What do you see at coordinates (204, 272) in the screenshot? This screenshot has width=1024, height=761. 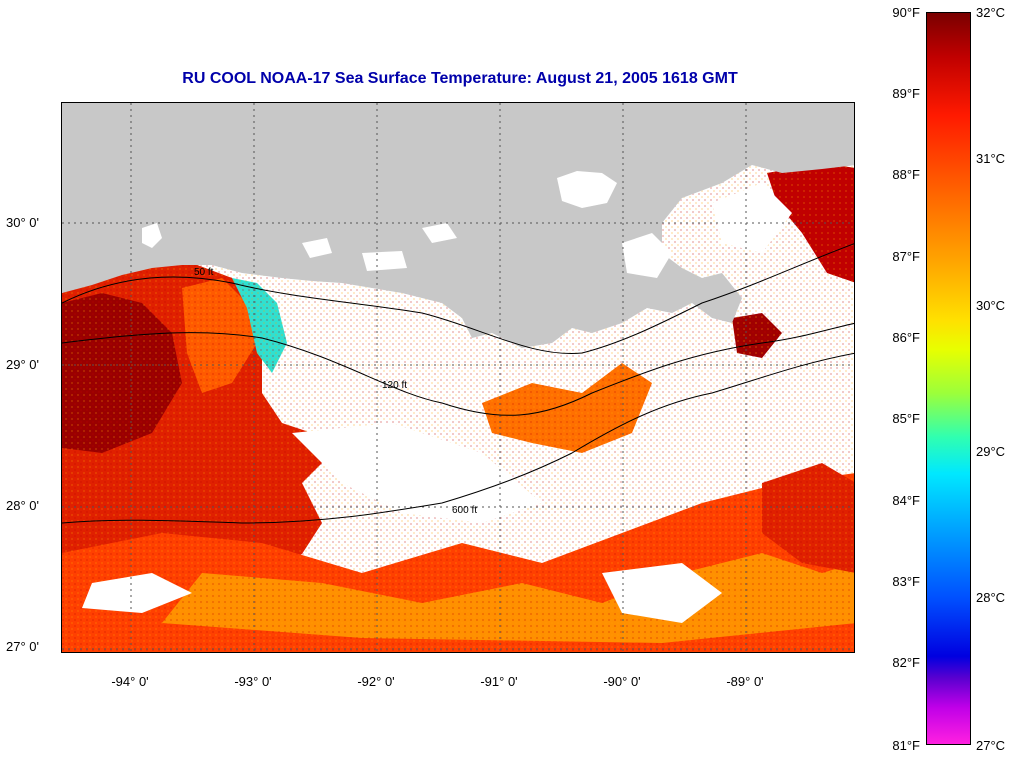 I see `contour-label-50ft: 50 ft` at bounding box center [204, 272].